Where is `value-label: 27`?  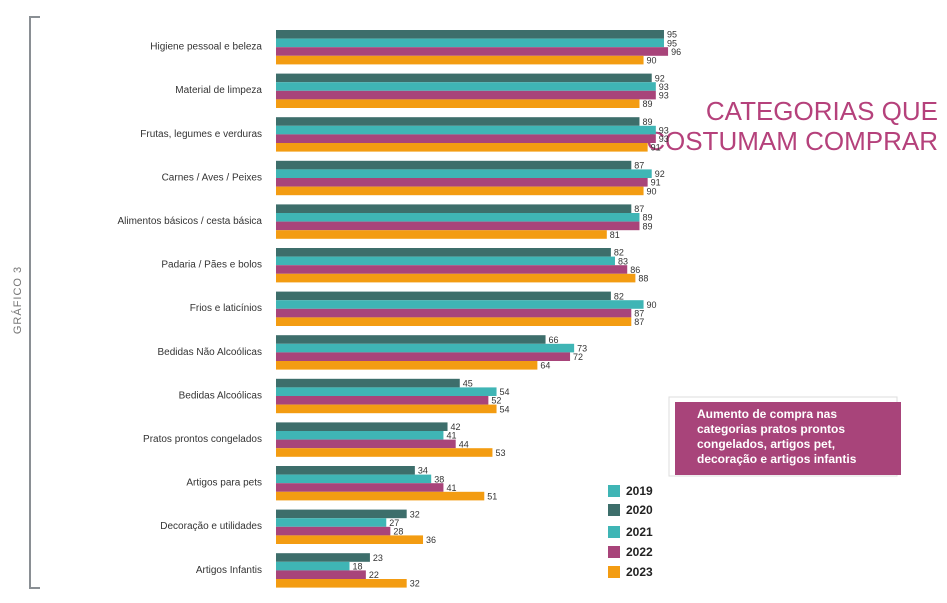 value-label: 27 is located at coordinates (394, 523).